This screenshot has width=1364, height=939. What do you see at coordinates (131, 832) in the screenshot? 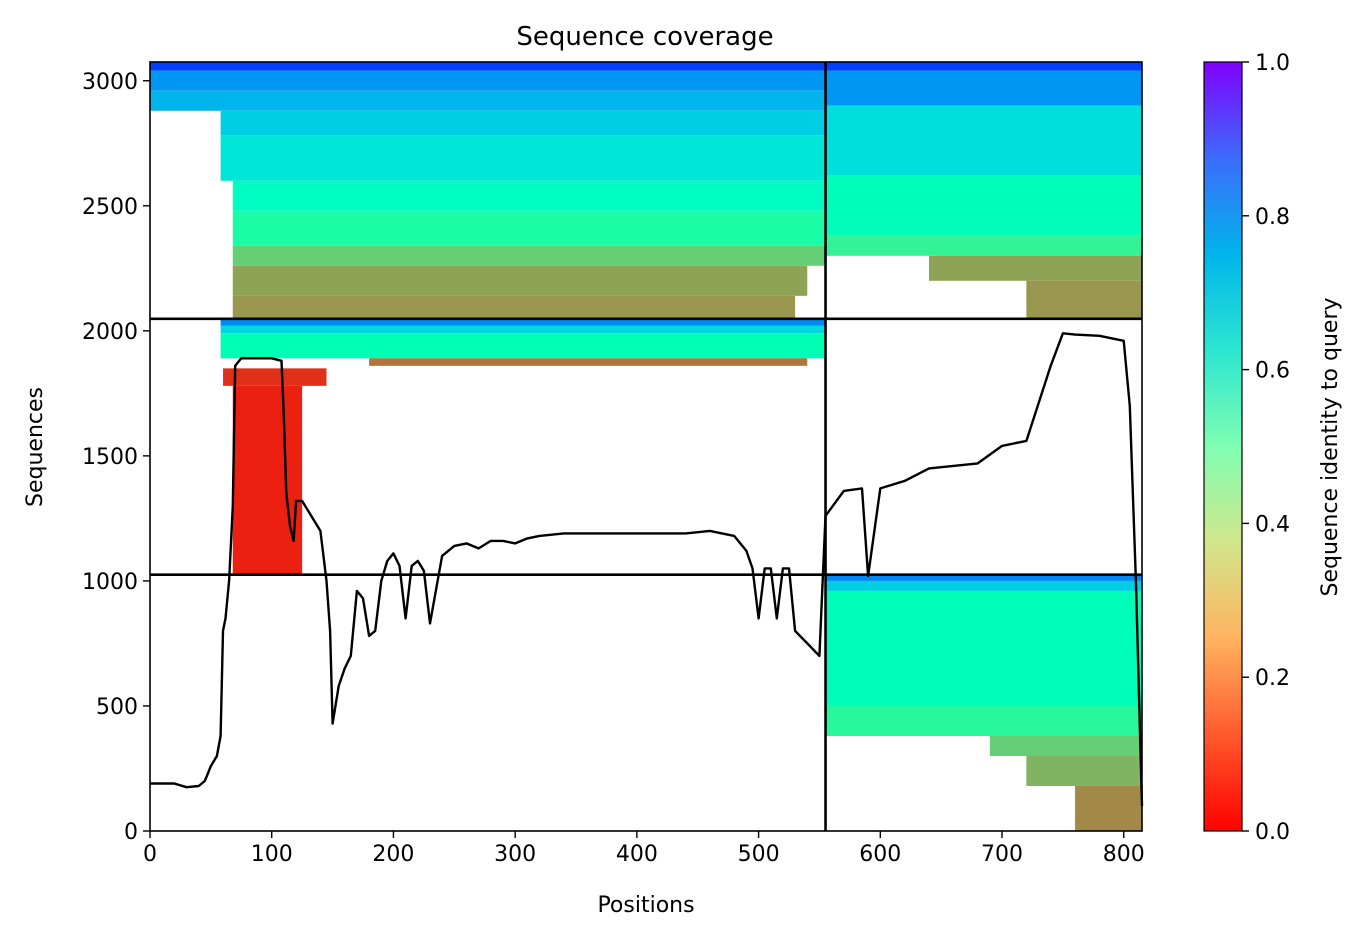
I see `y-tick-label: 0` at bounding box center [131, 832].